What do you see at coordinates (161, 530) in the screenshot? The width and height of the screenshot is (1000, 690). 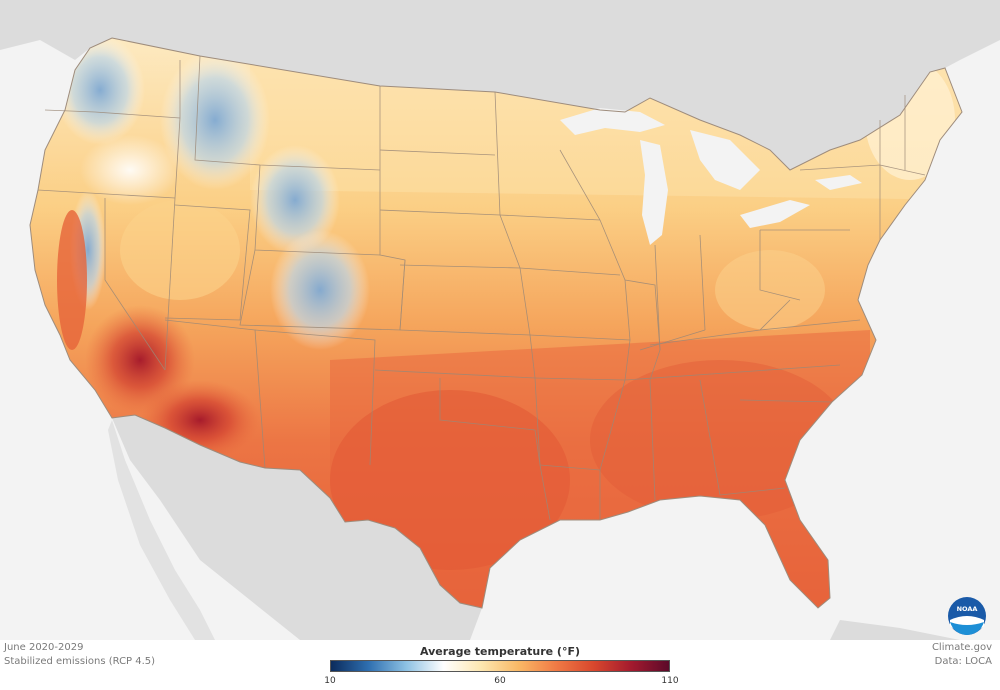 I see `baja-peninsula` at bounding box center [161, 530].